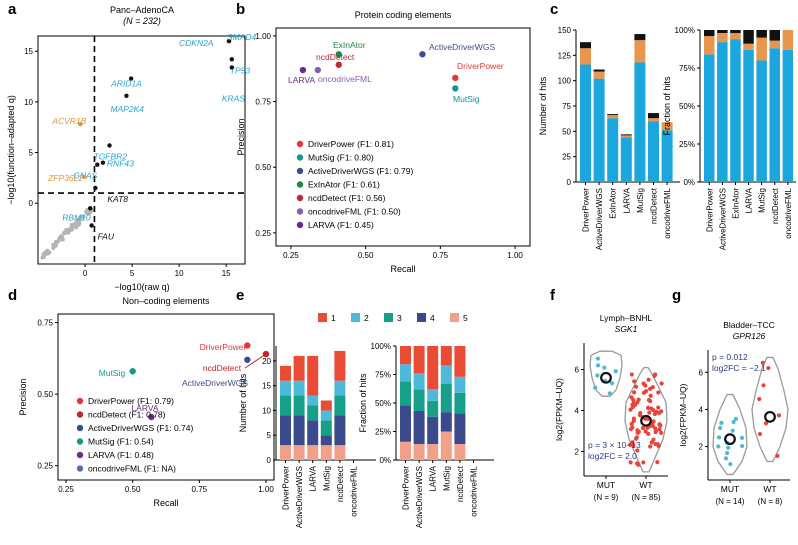 The height and width of the screenshot is (545, 798). I want to click on a-label-rnf43: RNF43, so click(120, 164).